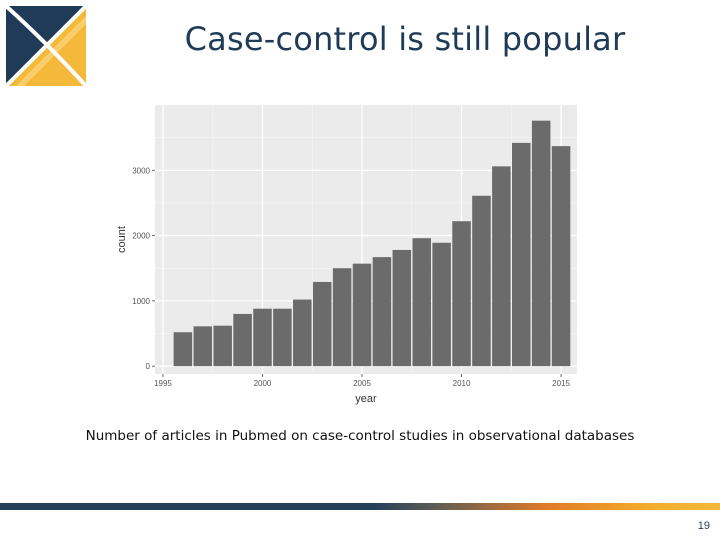  Describe the element at coordinates (342, 317) in the screenshot. I see `bar-2004` at that location.